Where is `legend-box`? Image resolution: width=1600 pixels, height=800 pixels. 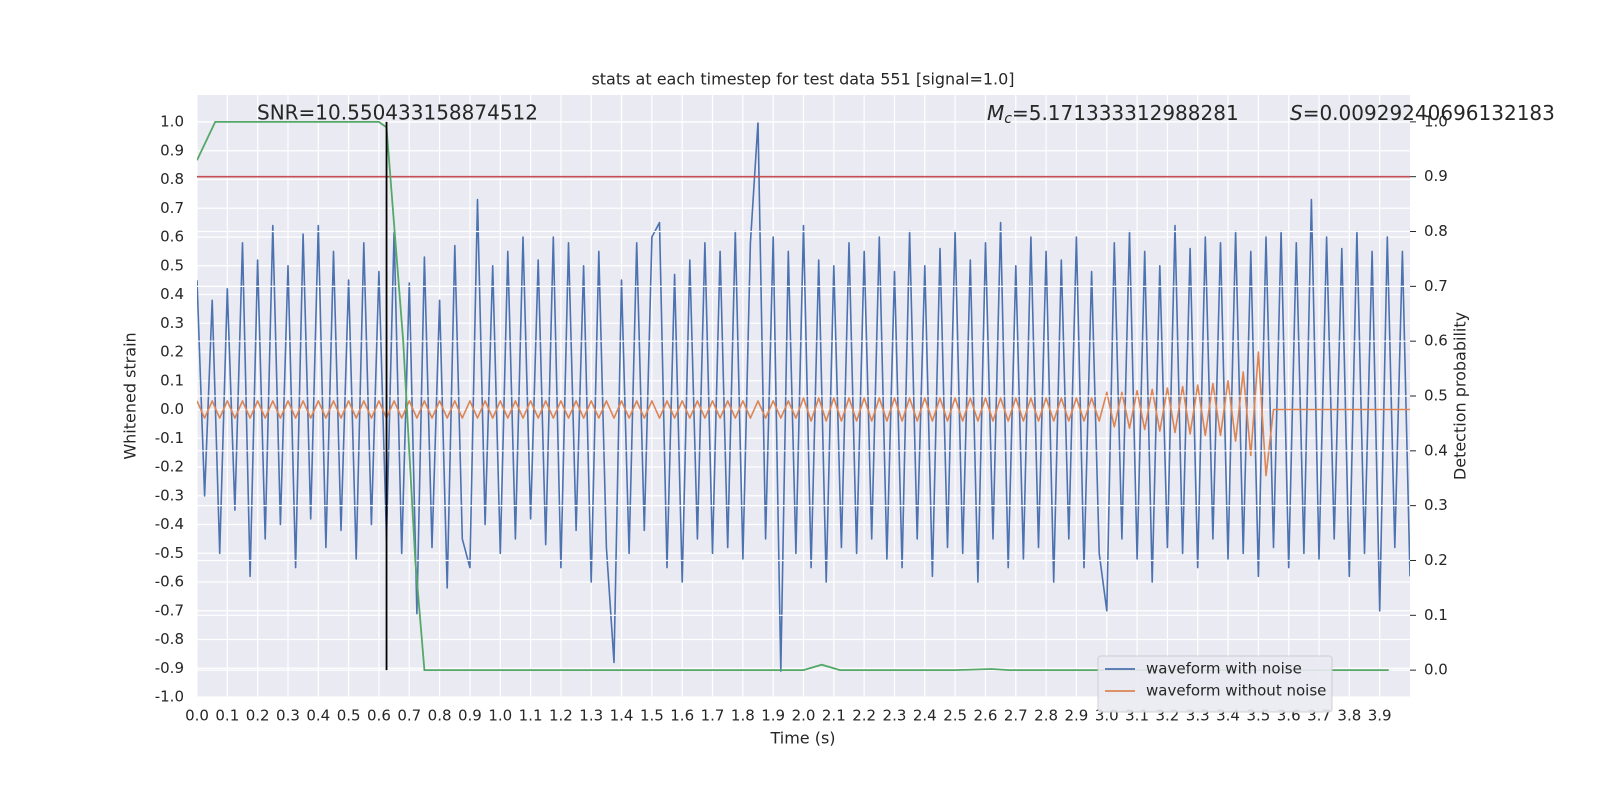 legend-box is located at coordinates (1215, 684).